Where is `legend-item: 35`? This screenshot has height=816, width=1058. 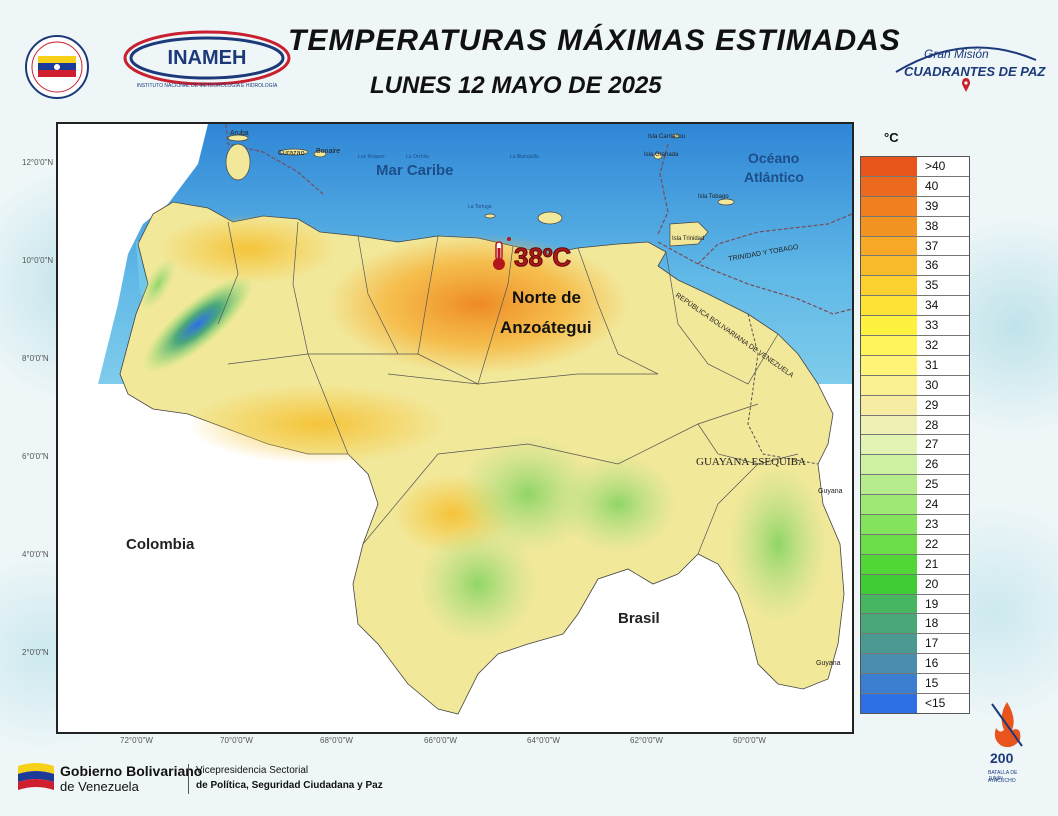 legend-item: 35 is located at coordinates (915, 286).